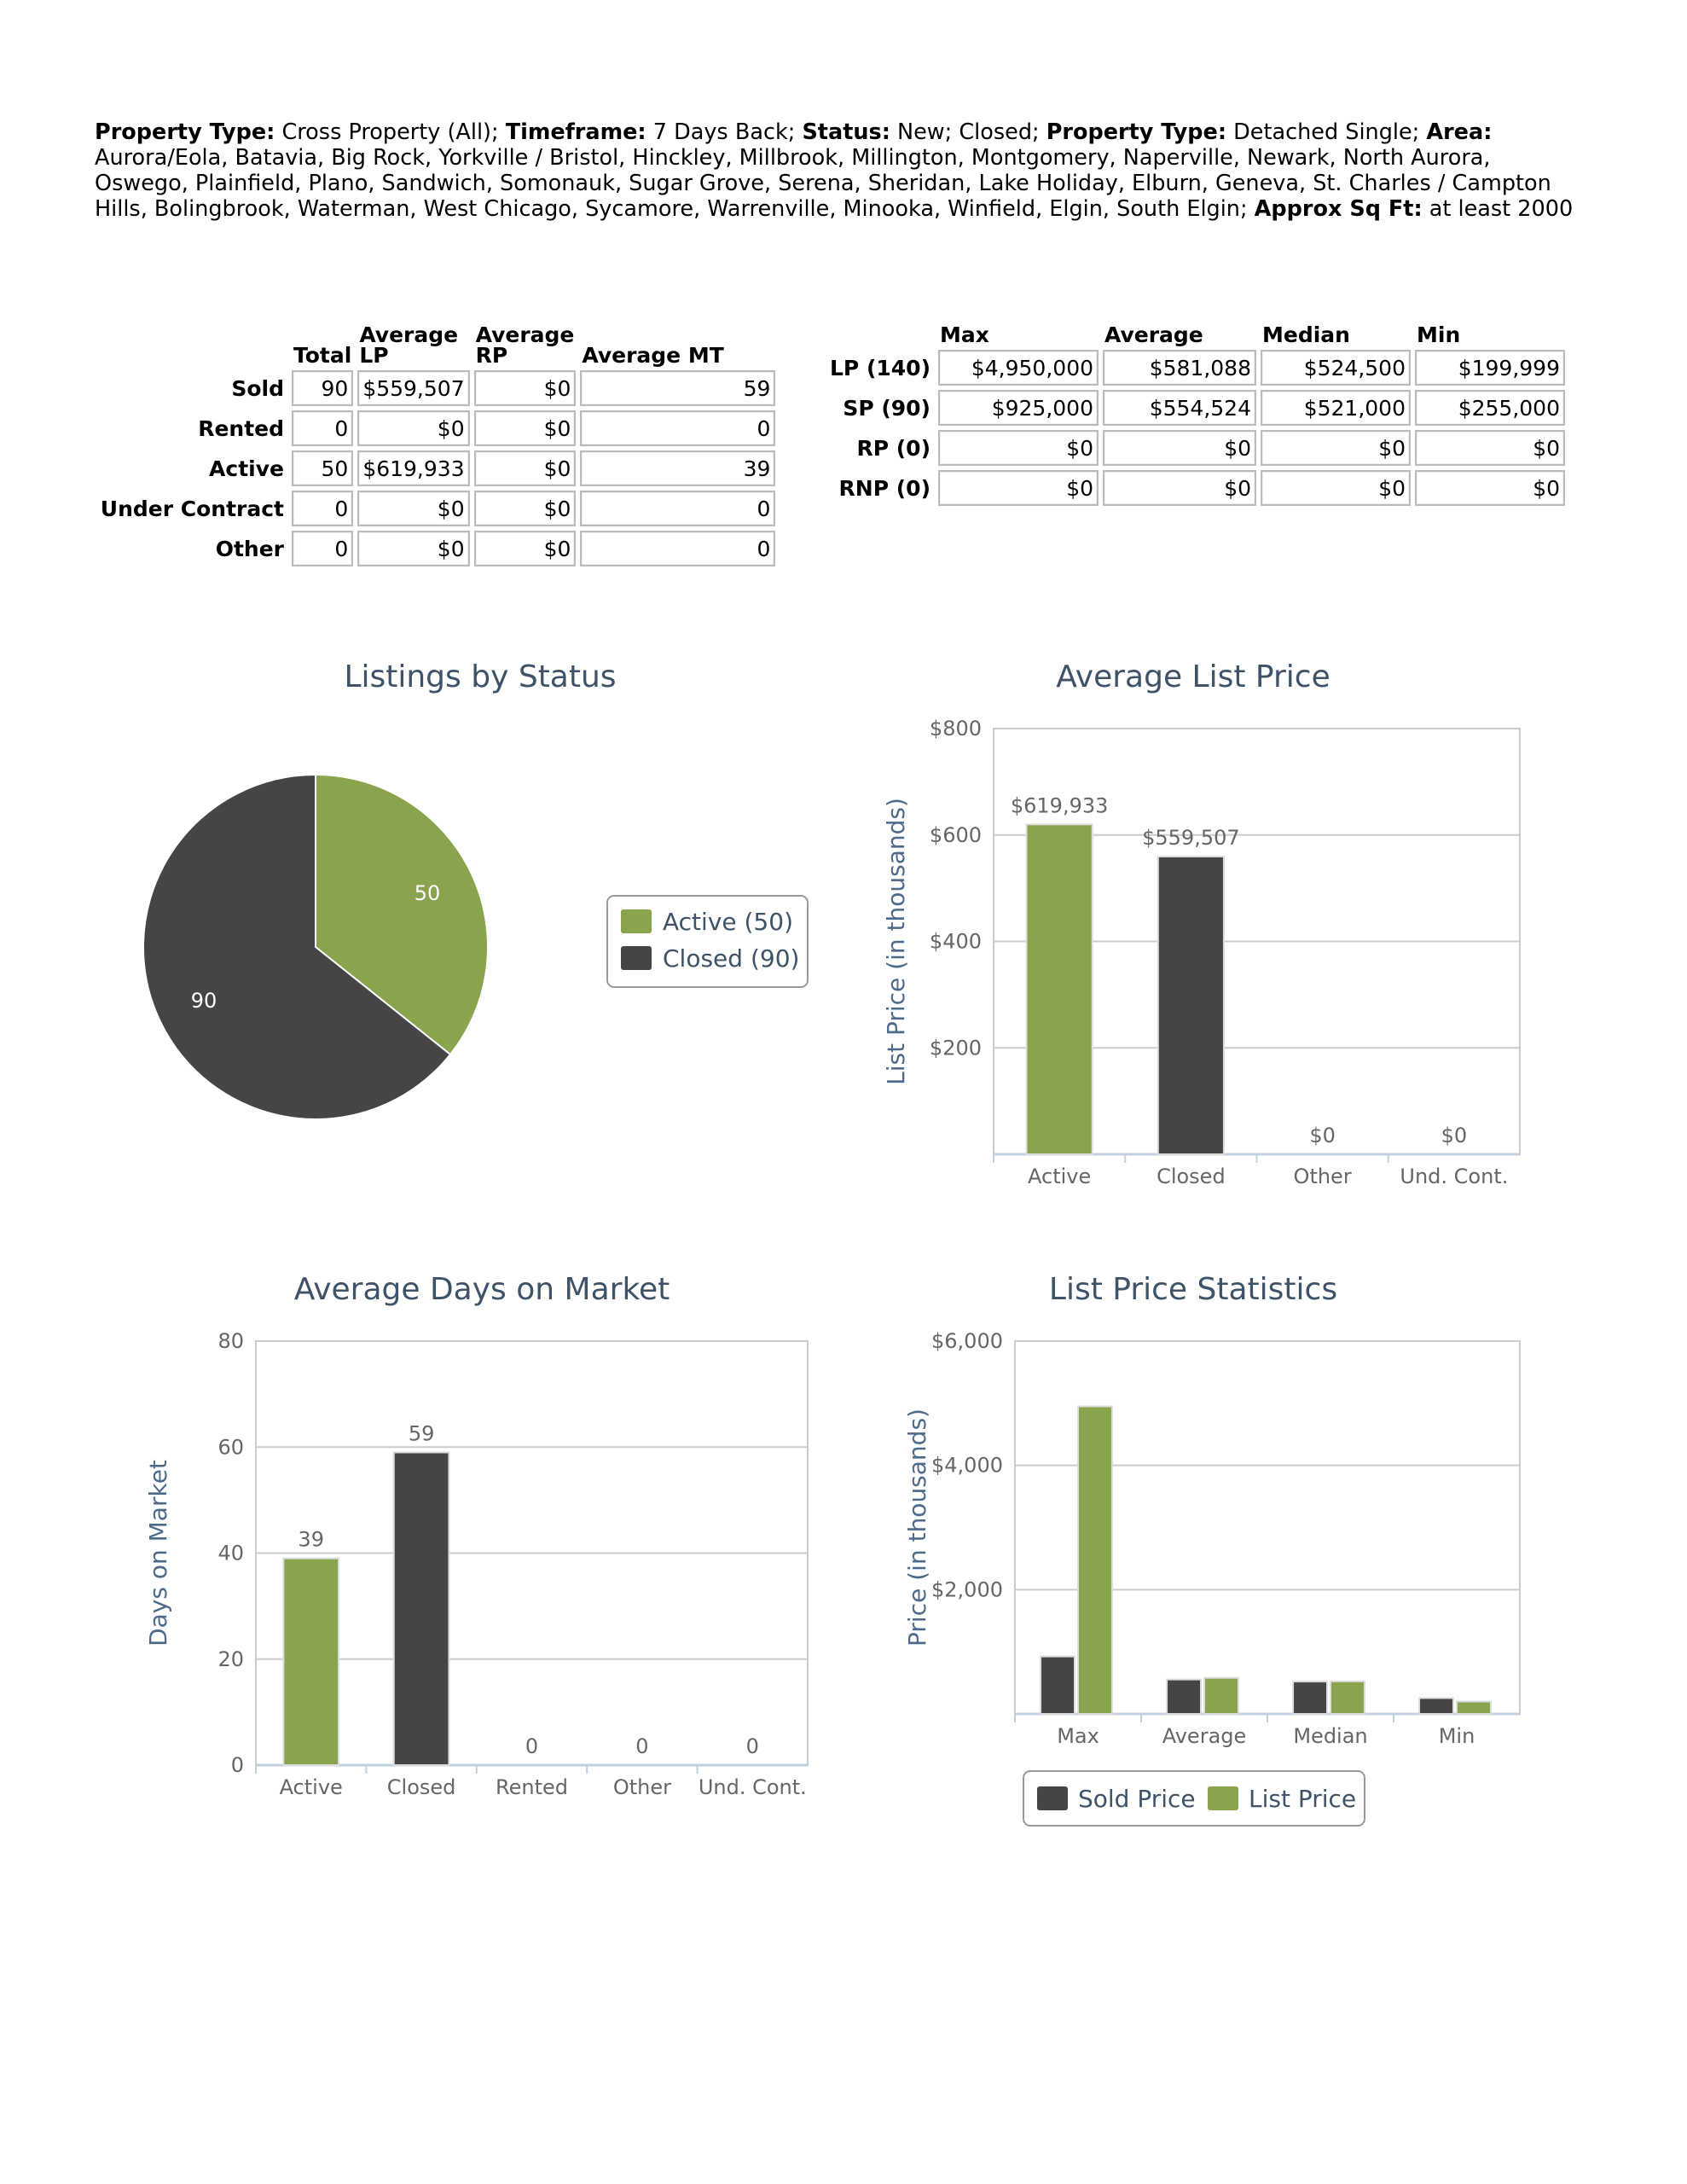 This screenshot has height=2184, width=1687. What do you see at coordinates (967, 1589) in the screenshot?
I see `y-tick-label: $2,000` at bounding box center [967, 1589].